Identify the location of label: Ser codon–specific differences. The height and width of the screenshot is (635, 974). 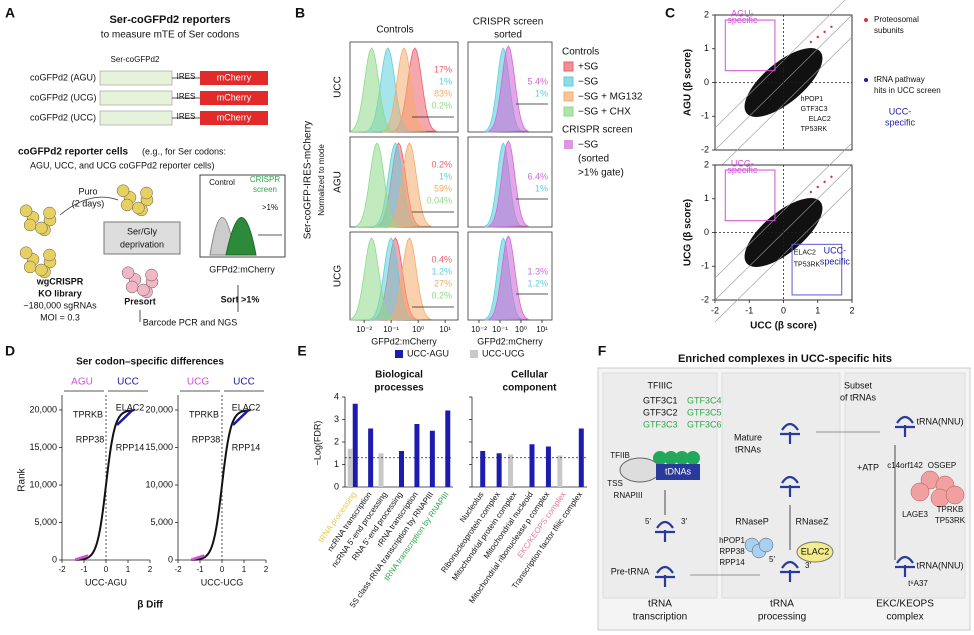
(150, 362).